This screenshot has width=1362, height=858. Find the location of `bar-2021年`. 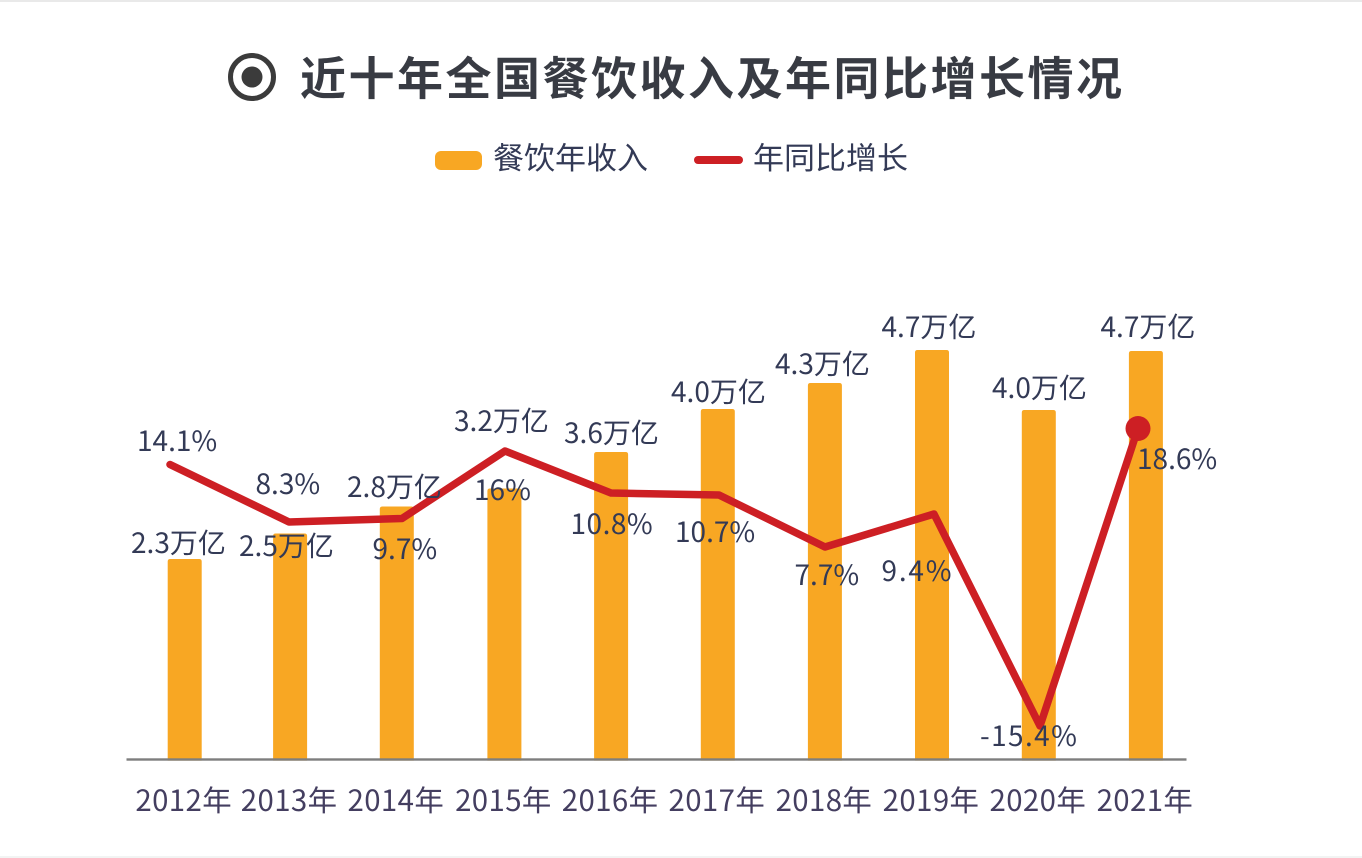

bar-2021年 is located at coordinates (1145, 556).